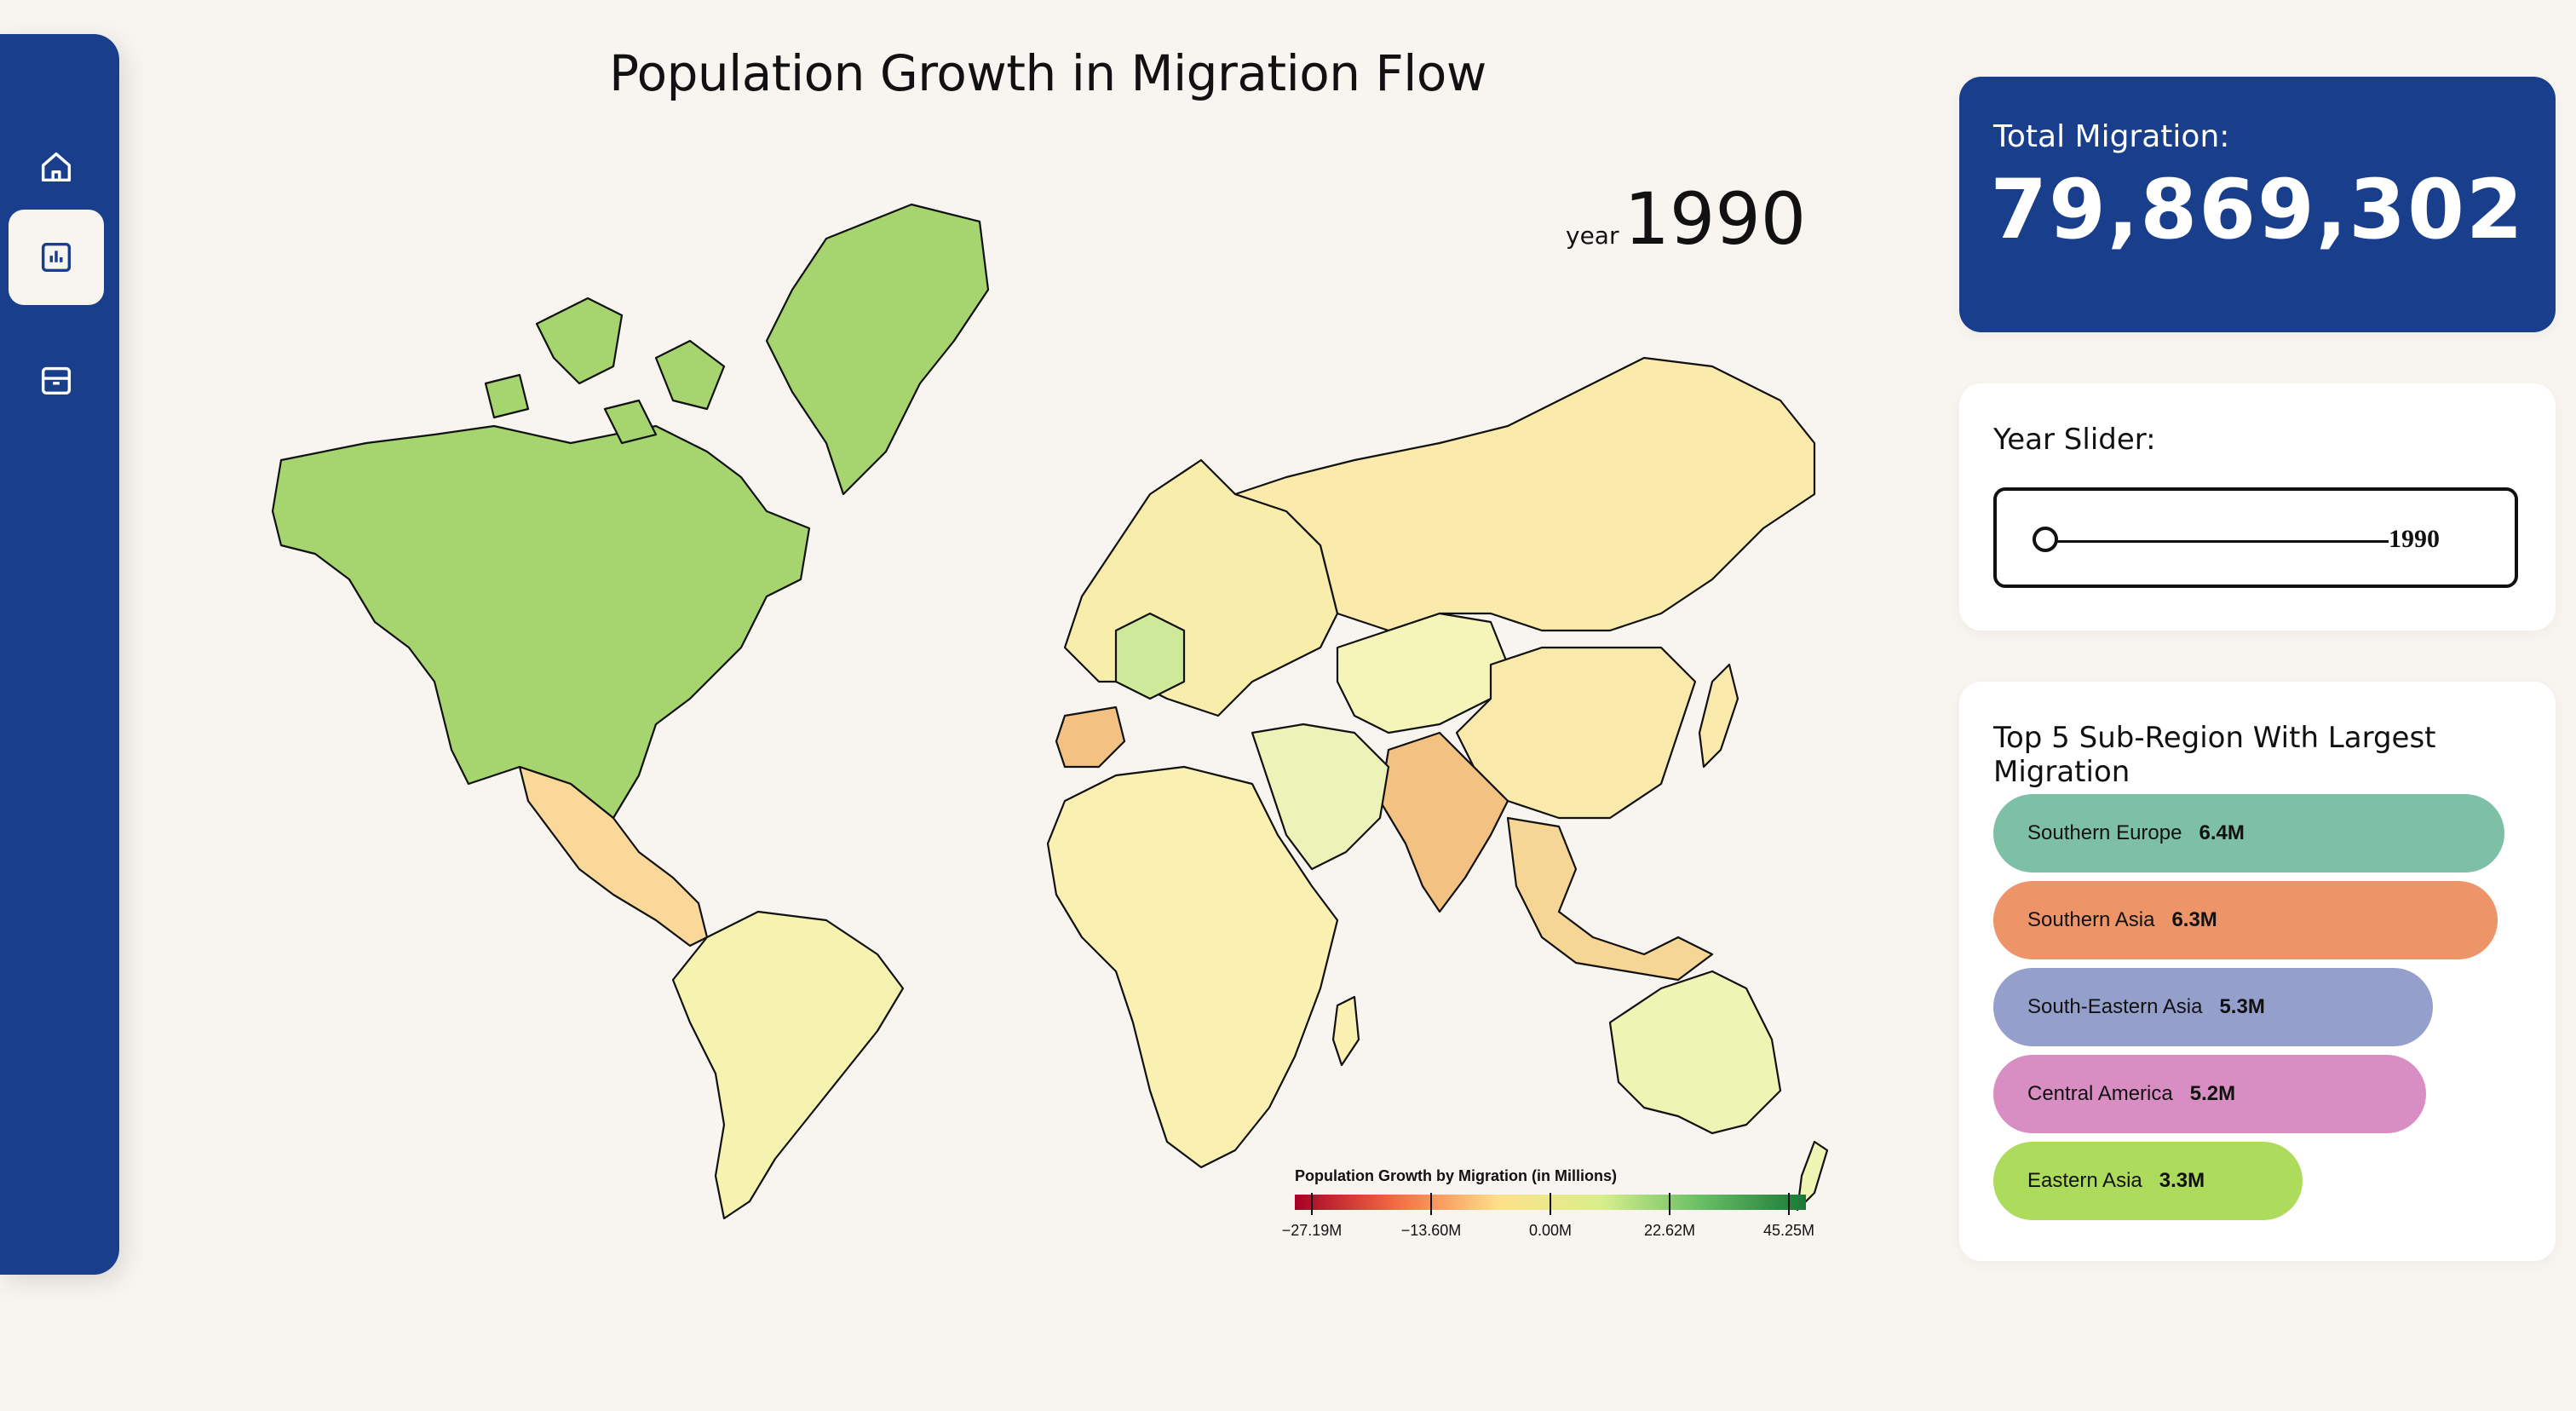  Describe the element at coordinates (2148, 1181) in the screenshot. I see `top5-bar: Eastern Asia 3.3M` at that location.